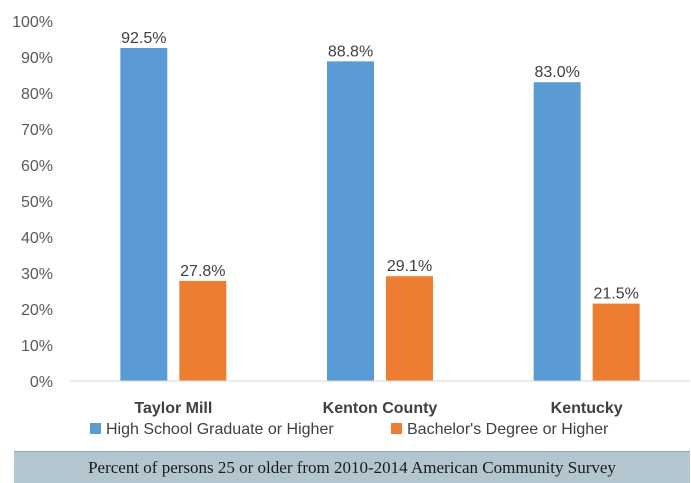 The width and height of the screenshot is (691, 483). I want to click on category-label: Kentucky, so click(587, 408).